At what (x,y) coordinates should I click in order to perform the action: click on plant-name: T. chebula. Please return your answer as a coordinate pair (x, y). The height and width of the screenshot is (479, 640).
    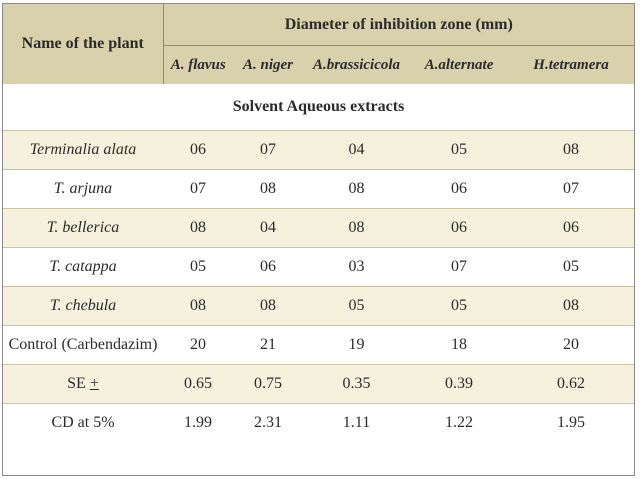
    Looking at the image, I should click on (83, 306).